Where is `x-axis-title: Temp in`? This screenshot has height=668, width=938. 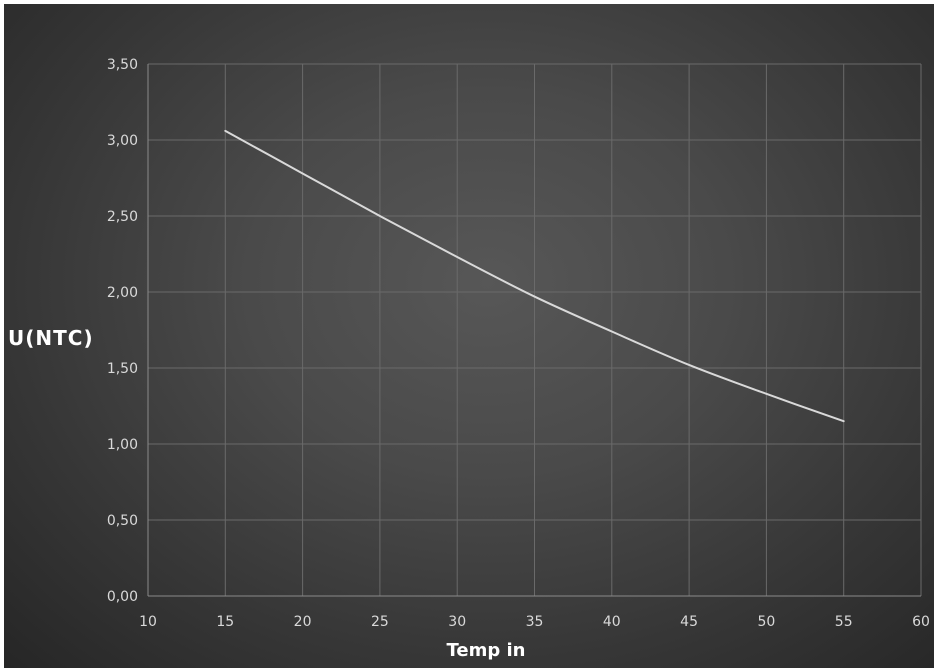 x-axis-title: Temp in is located at coordinates (486, 650).